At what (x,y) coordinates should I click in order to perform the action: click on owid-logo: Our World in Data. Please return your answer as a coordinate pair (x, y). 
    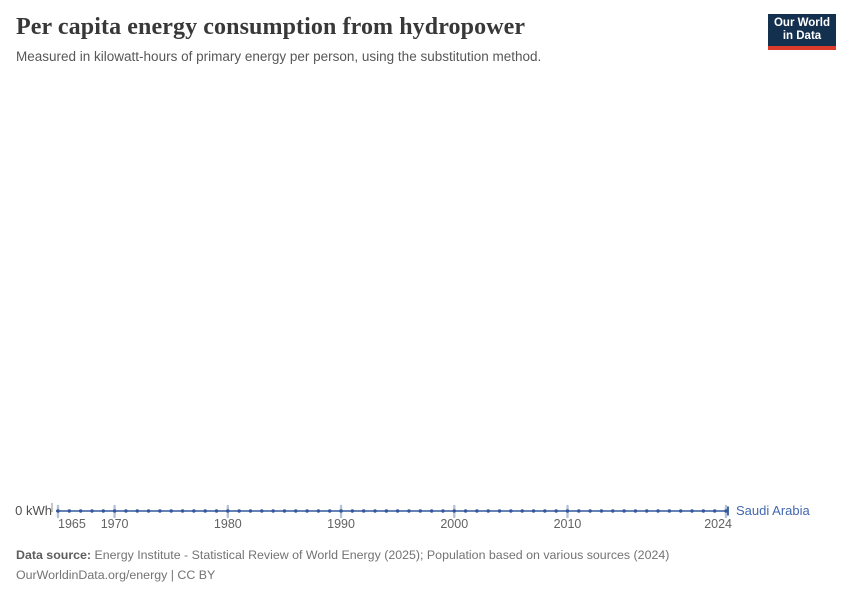
    Looking at the image, I should click on (802, 32).